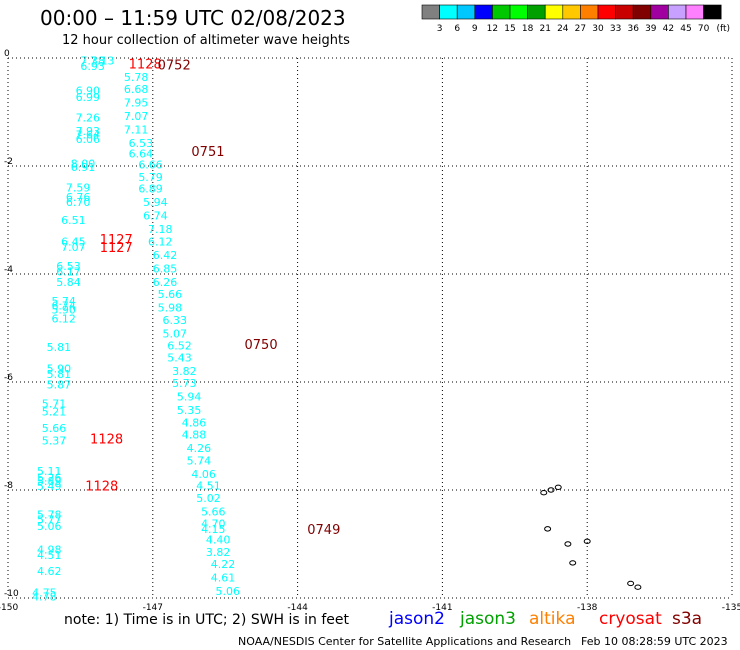  What do you see at coordinates (654, 641) in the screenshot?
I see `timestamp-text: Feb 10 08:28:59 UTC 2023` at bounding box center [654, 641].